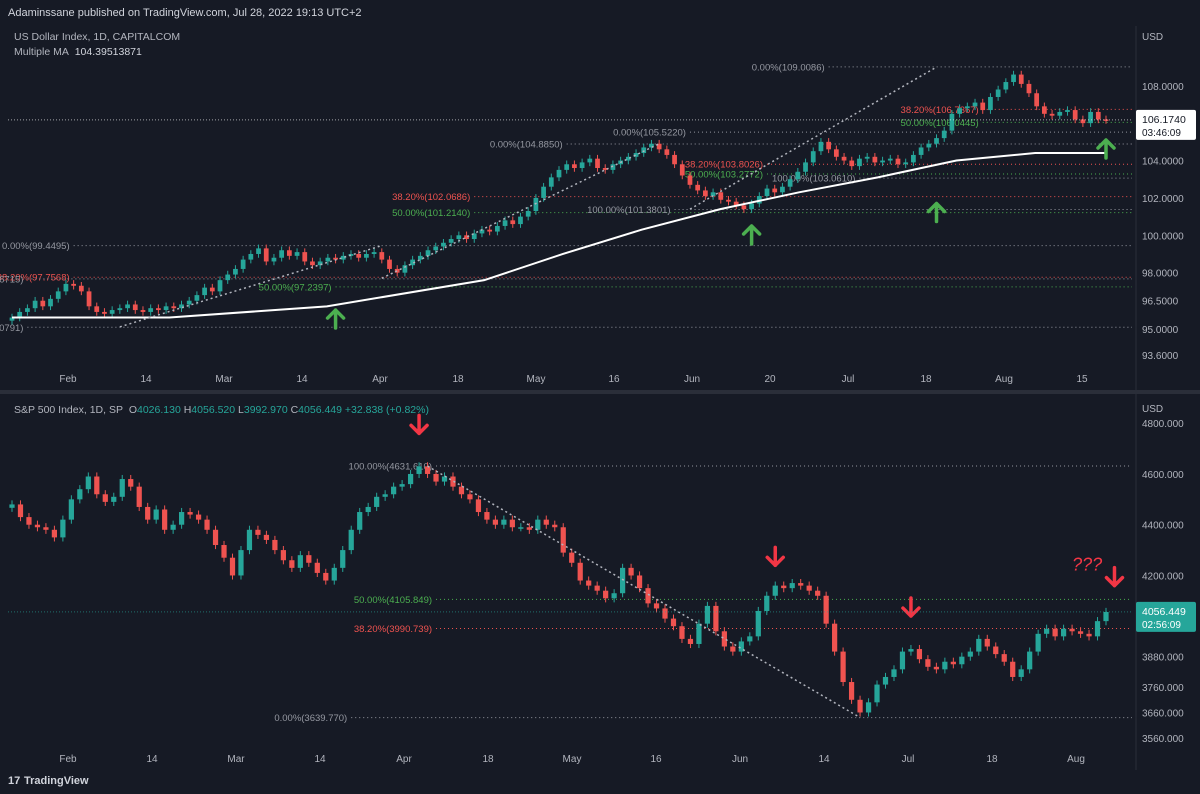 The height and width of the screenshot is (794, 1200). What do you see at coordinates (1163, 475) in the screenshot?
I see `y-tick-label: 4600.000` at bounding box center [1163, 475].